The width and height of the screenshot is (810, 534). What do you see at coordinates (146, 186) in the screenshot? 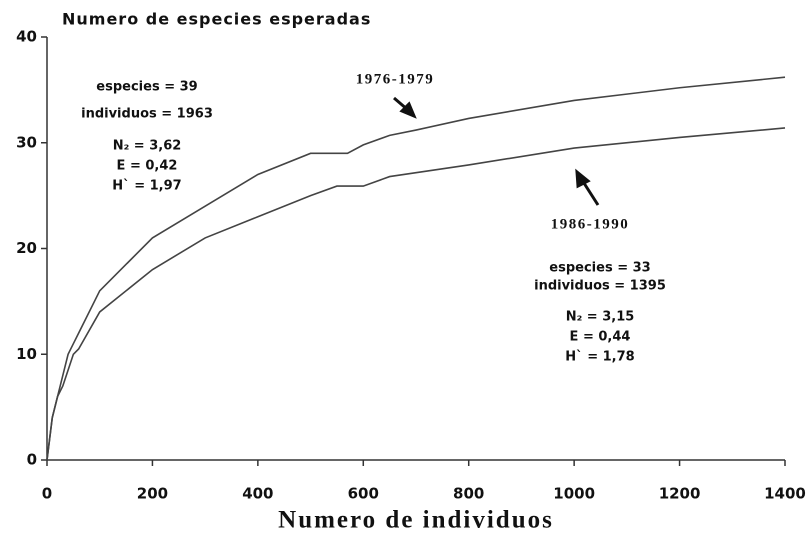
I see `annotation: H` = 1,97` at bounding box center [146, 186].